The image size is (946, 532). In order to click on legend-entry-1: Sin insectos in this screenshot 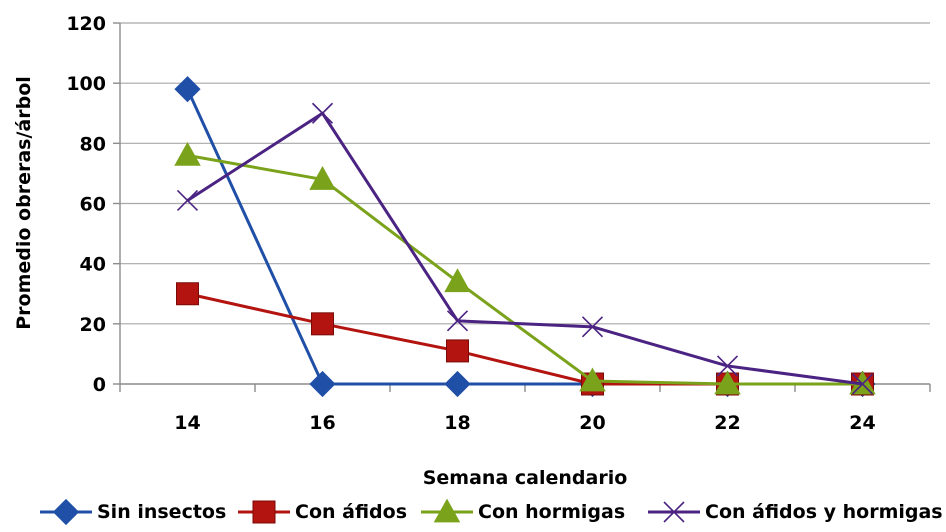, I will do `click(133, 512)`.